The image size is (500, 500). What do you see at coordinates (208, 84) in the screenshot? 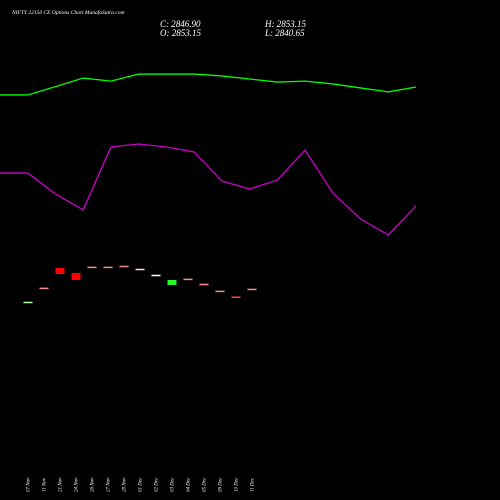
I see `indicator-line` at bounding box center [208, 84].